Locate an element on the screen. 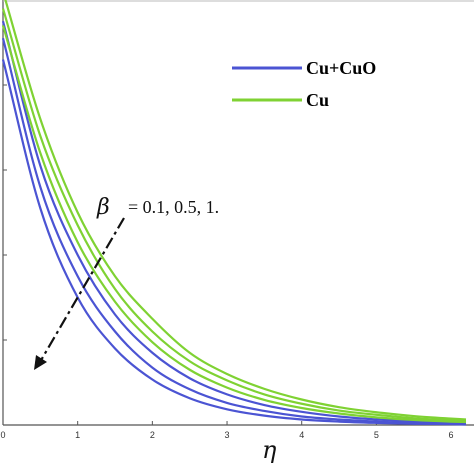 The height and width of the screenshot is (474, 474). x-axis-ticks: 0 1 2 3 4 5 6 is located at coordinates (227, 430).